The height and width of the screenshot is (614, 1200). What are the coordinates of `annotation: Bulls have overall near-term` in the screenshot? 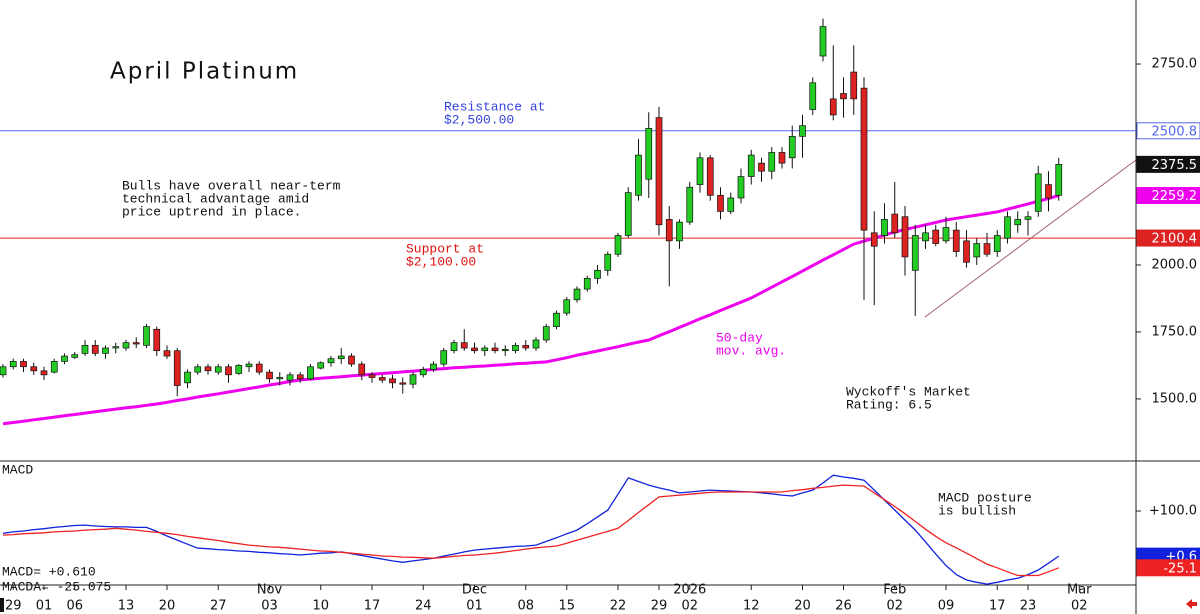 It's located at (231, 185).